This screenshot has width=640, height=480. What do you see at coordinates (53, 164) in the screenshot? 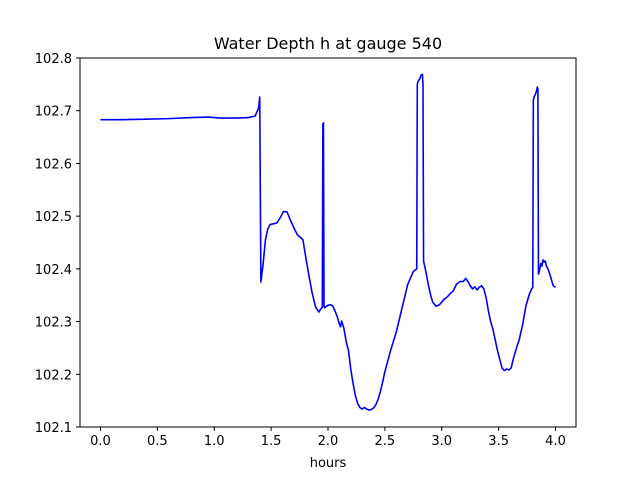
I see `y-tick-label: 102.6` at bounding box center [53, 164].